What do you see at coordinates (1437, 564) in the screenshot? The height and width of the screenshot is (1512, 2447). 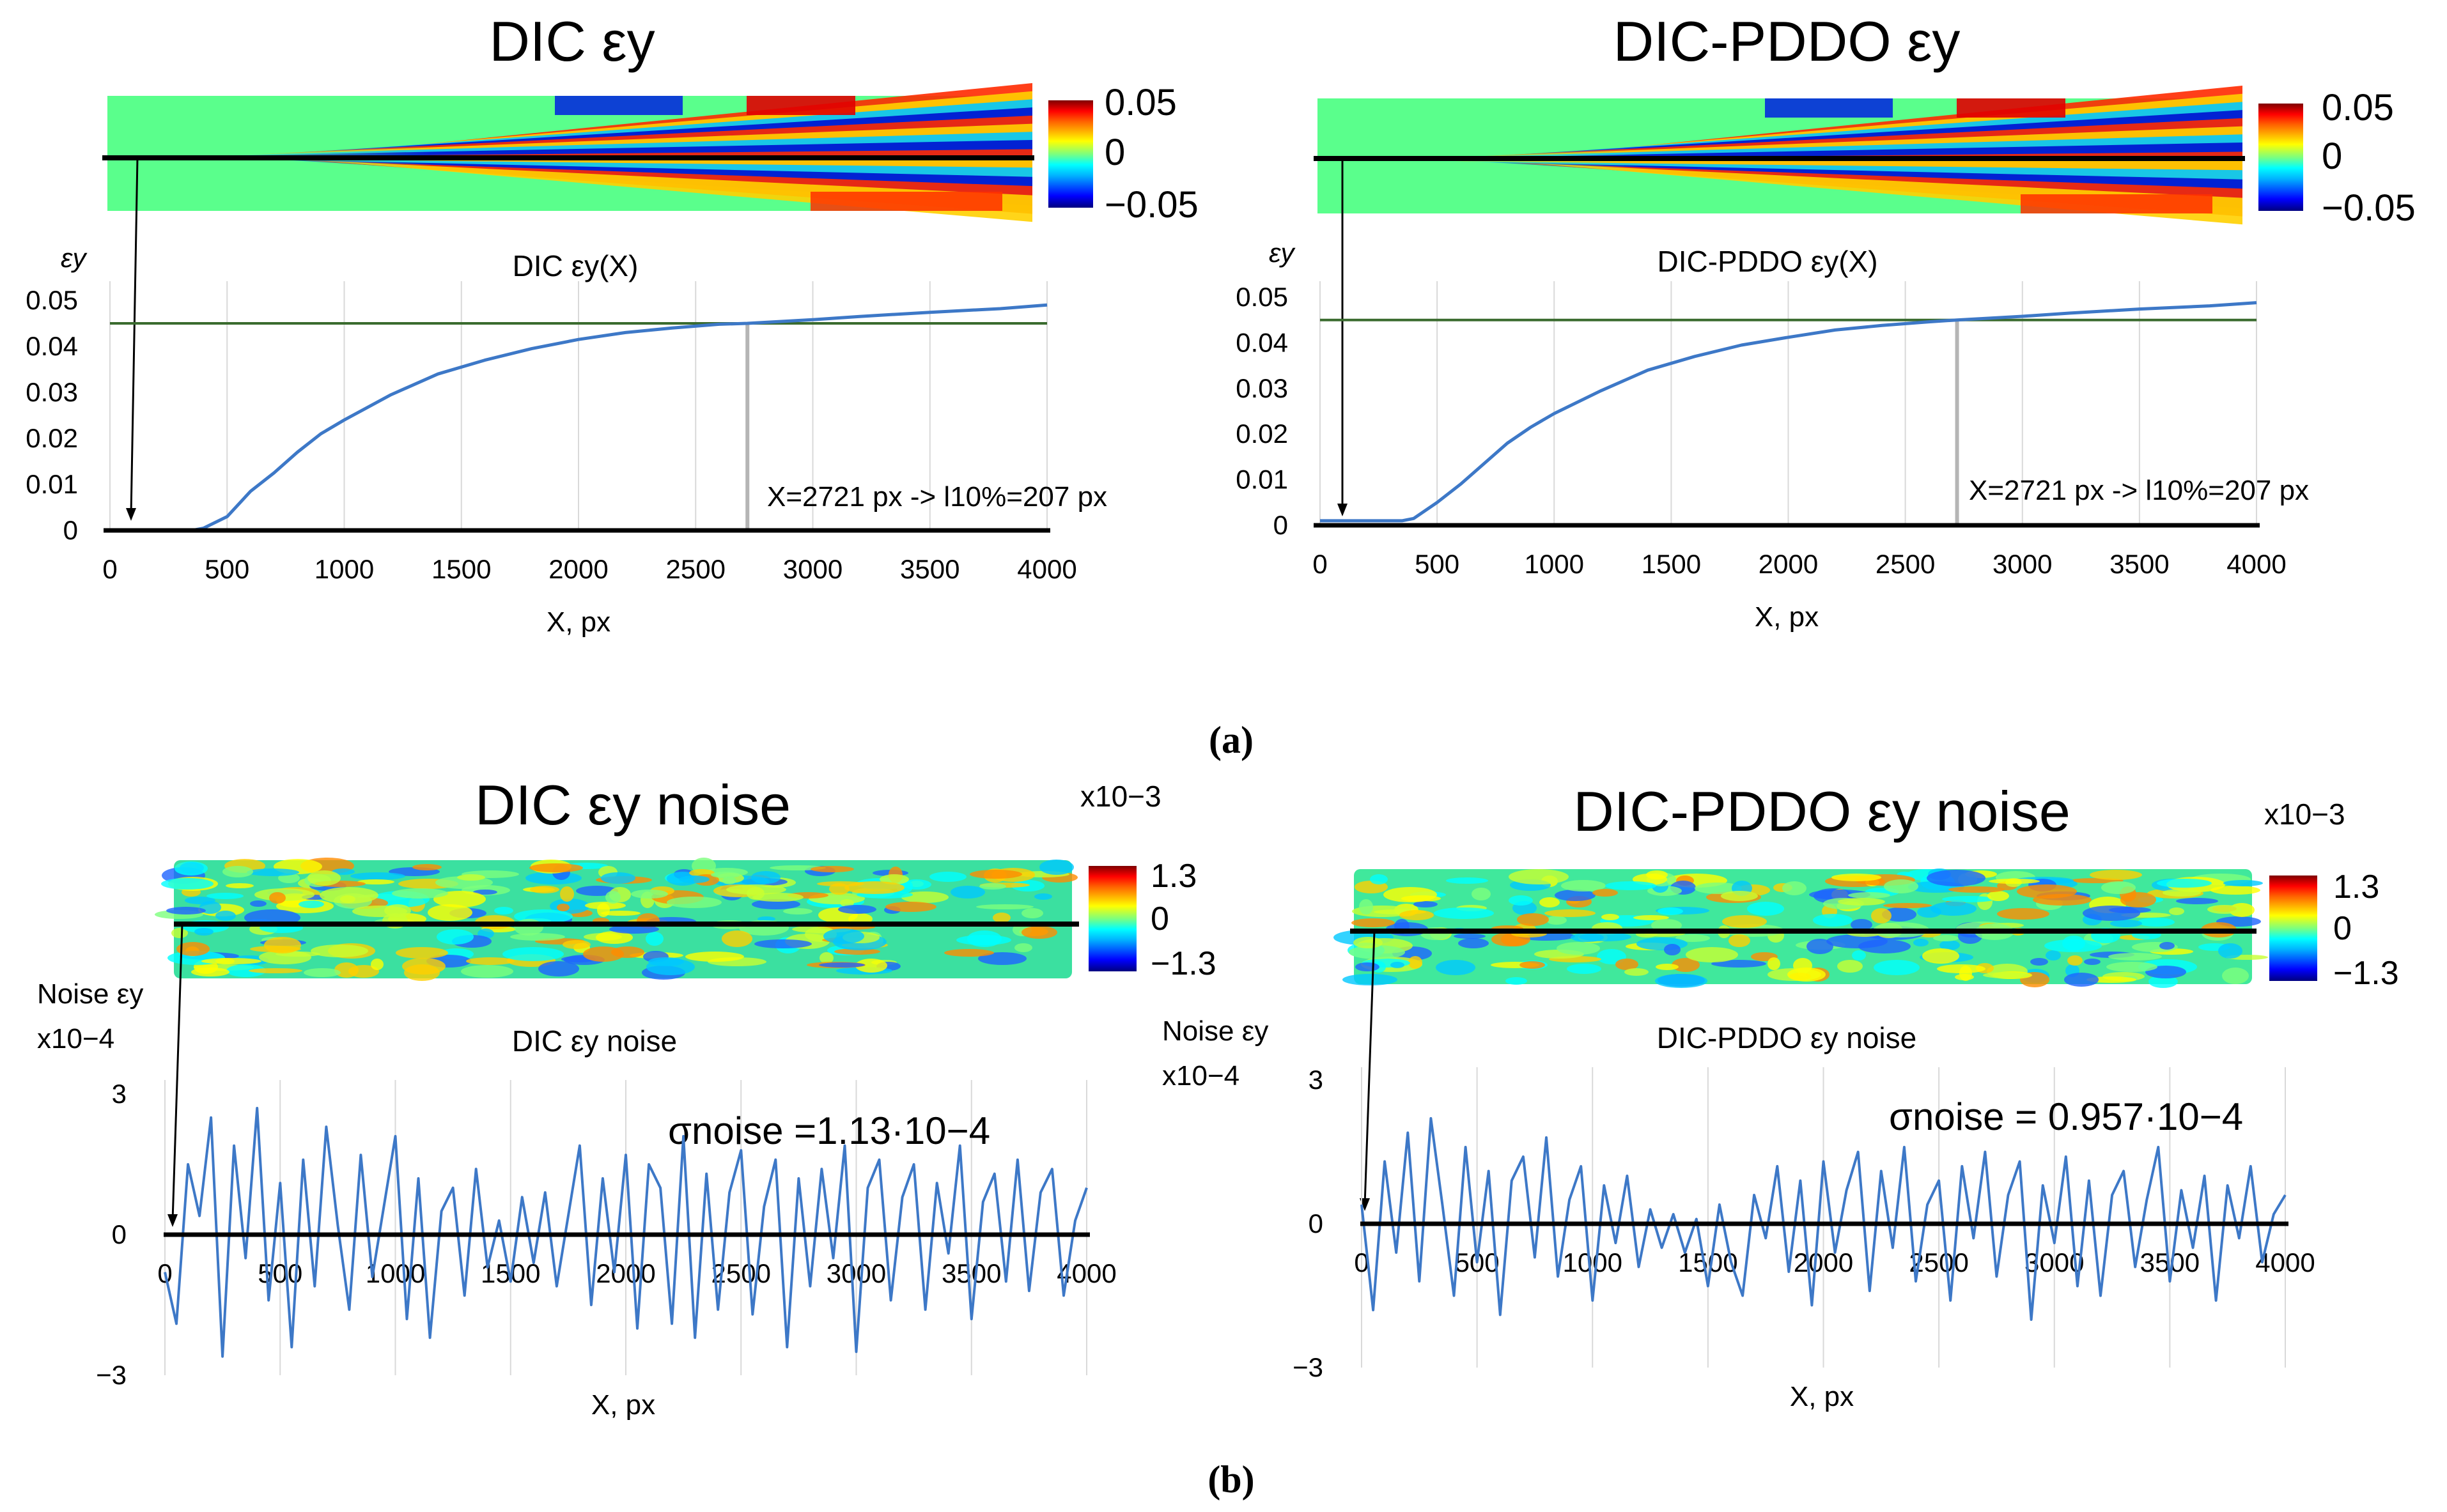 I see `x-tick-label: 500` at bounding box center [1437, 564].